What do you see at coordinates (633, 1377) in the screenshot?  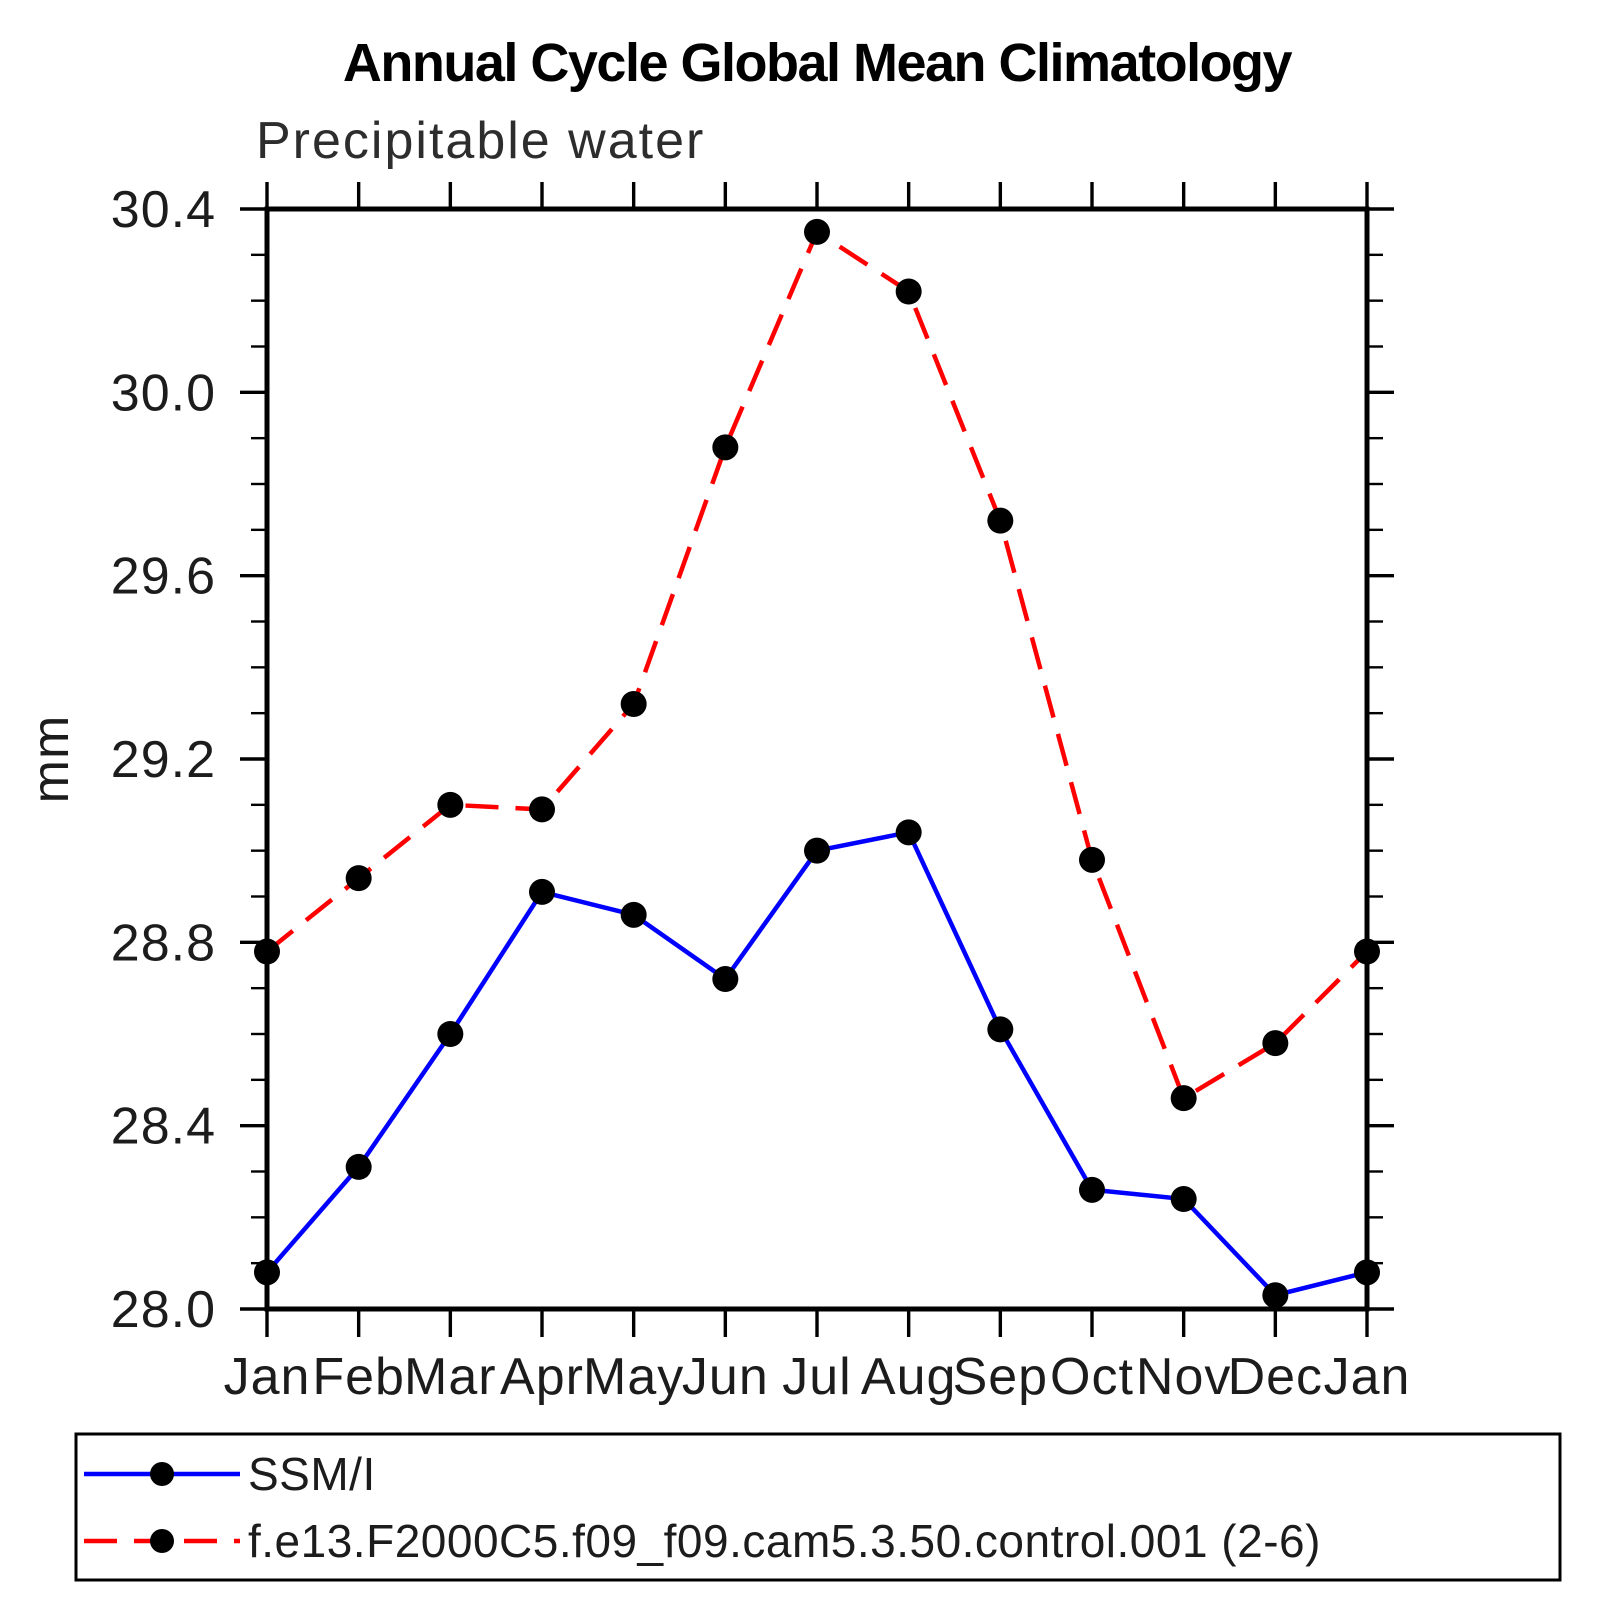 I see `x-tick-label: May` at bounding box center [633, 1377].